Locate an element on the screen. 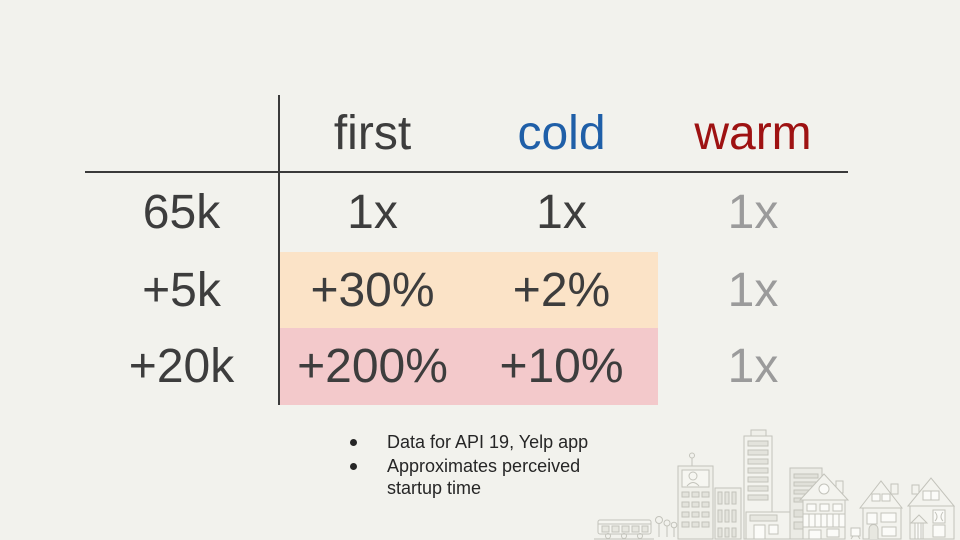 The height and width of the screenshot is (540, 960). list-item: Approximates perceived startup time is located at coordinates (478, 477).